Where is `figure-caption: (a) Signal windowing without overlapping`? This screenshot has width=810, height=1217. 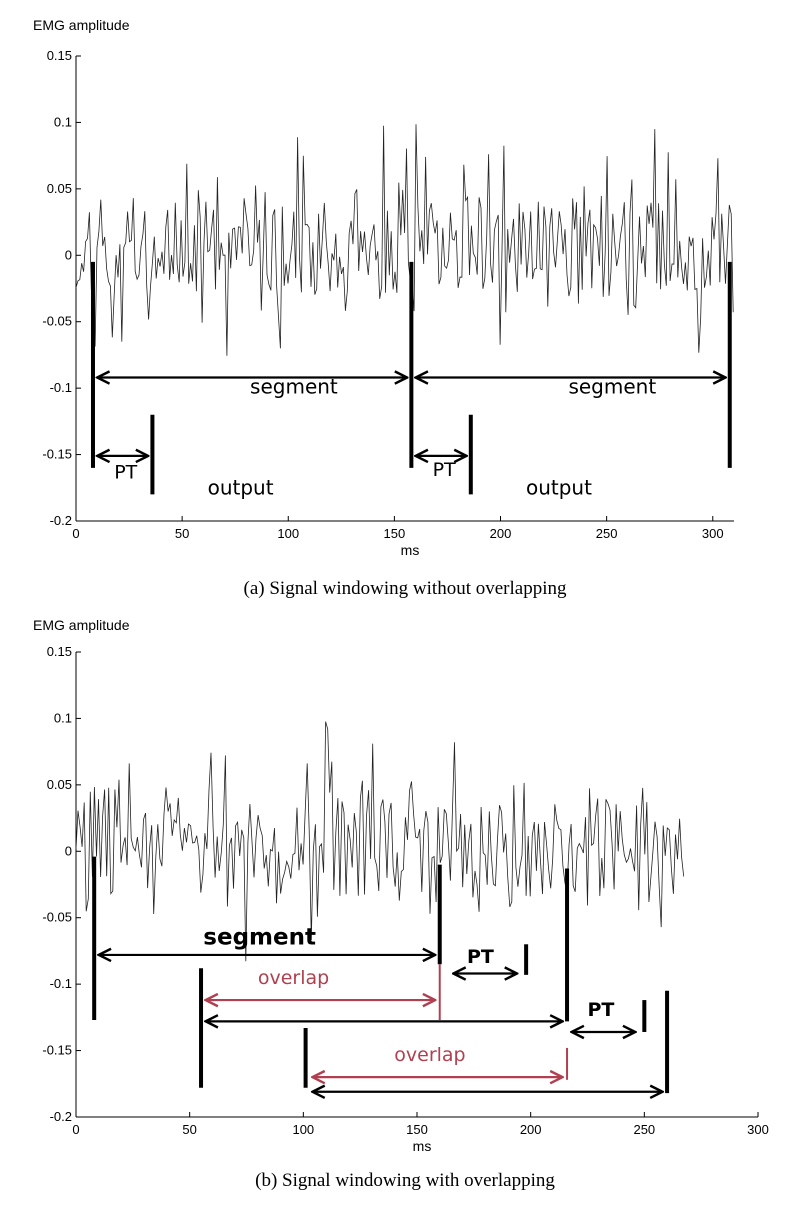
figure-caption: (a) Signal windowing without overlapping is located at coordinates (405, 588).